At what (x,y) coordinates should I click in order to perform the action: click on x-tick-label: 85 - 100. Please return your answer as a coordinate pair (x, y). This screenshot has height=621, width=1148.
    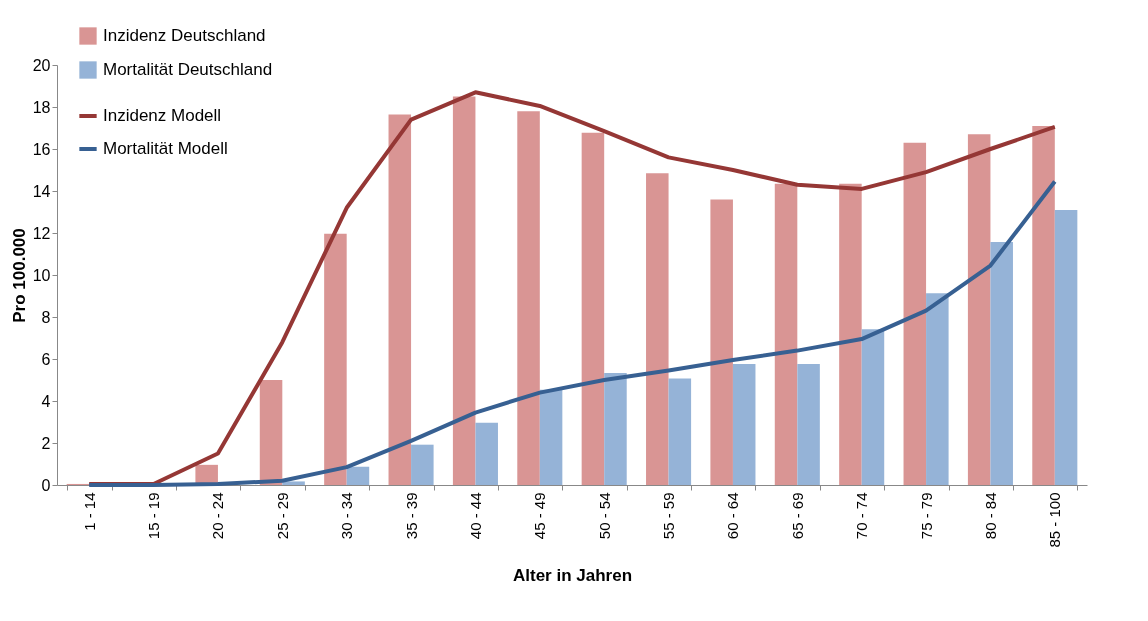
    Looking at the image, I should click on (1055, 520).